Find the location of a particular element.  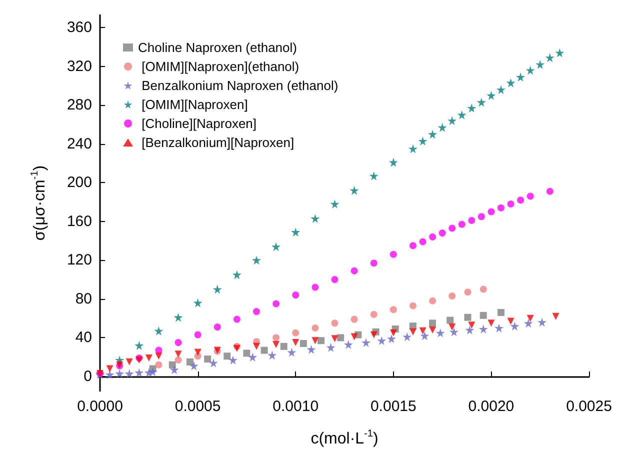

y-tick-label: 0 is located at coordinates (88, 376).